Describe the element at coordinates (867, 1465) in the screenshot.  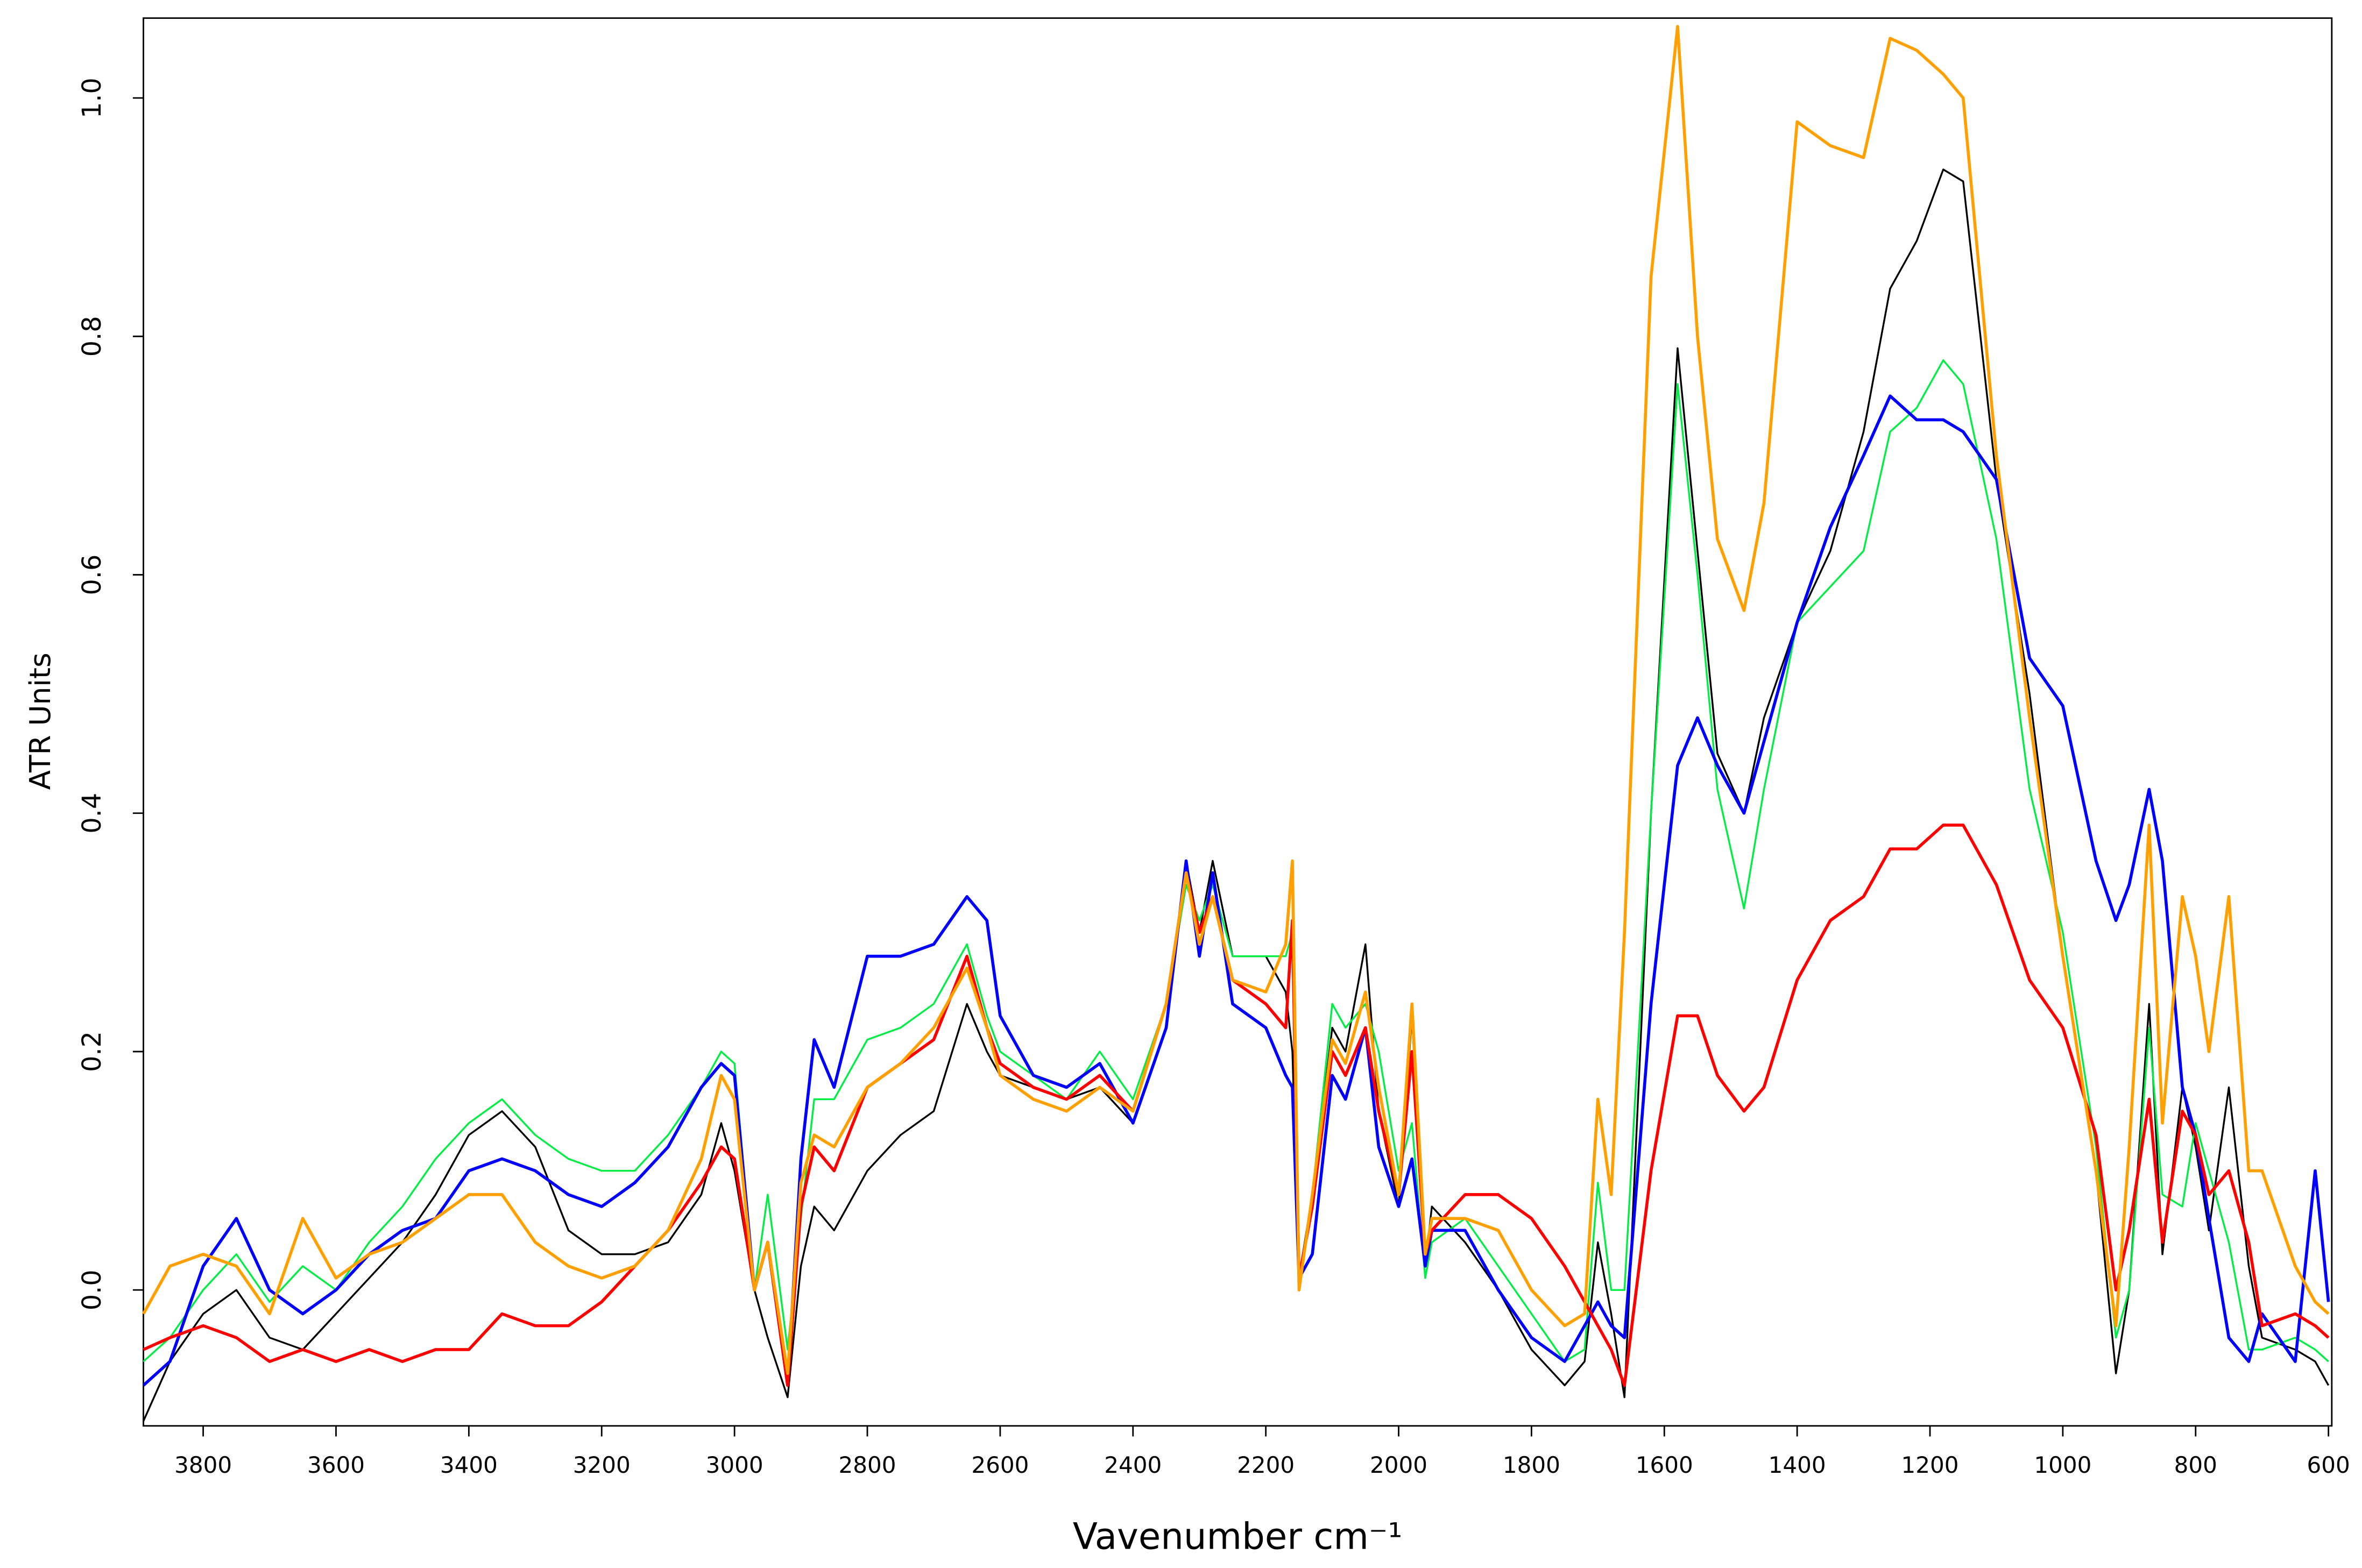
I see `x-tick-label: 2800` at that location.